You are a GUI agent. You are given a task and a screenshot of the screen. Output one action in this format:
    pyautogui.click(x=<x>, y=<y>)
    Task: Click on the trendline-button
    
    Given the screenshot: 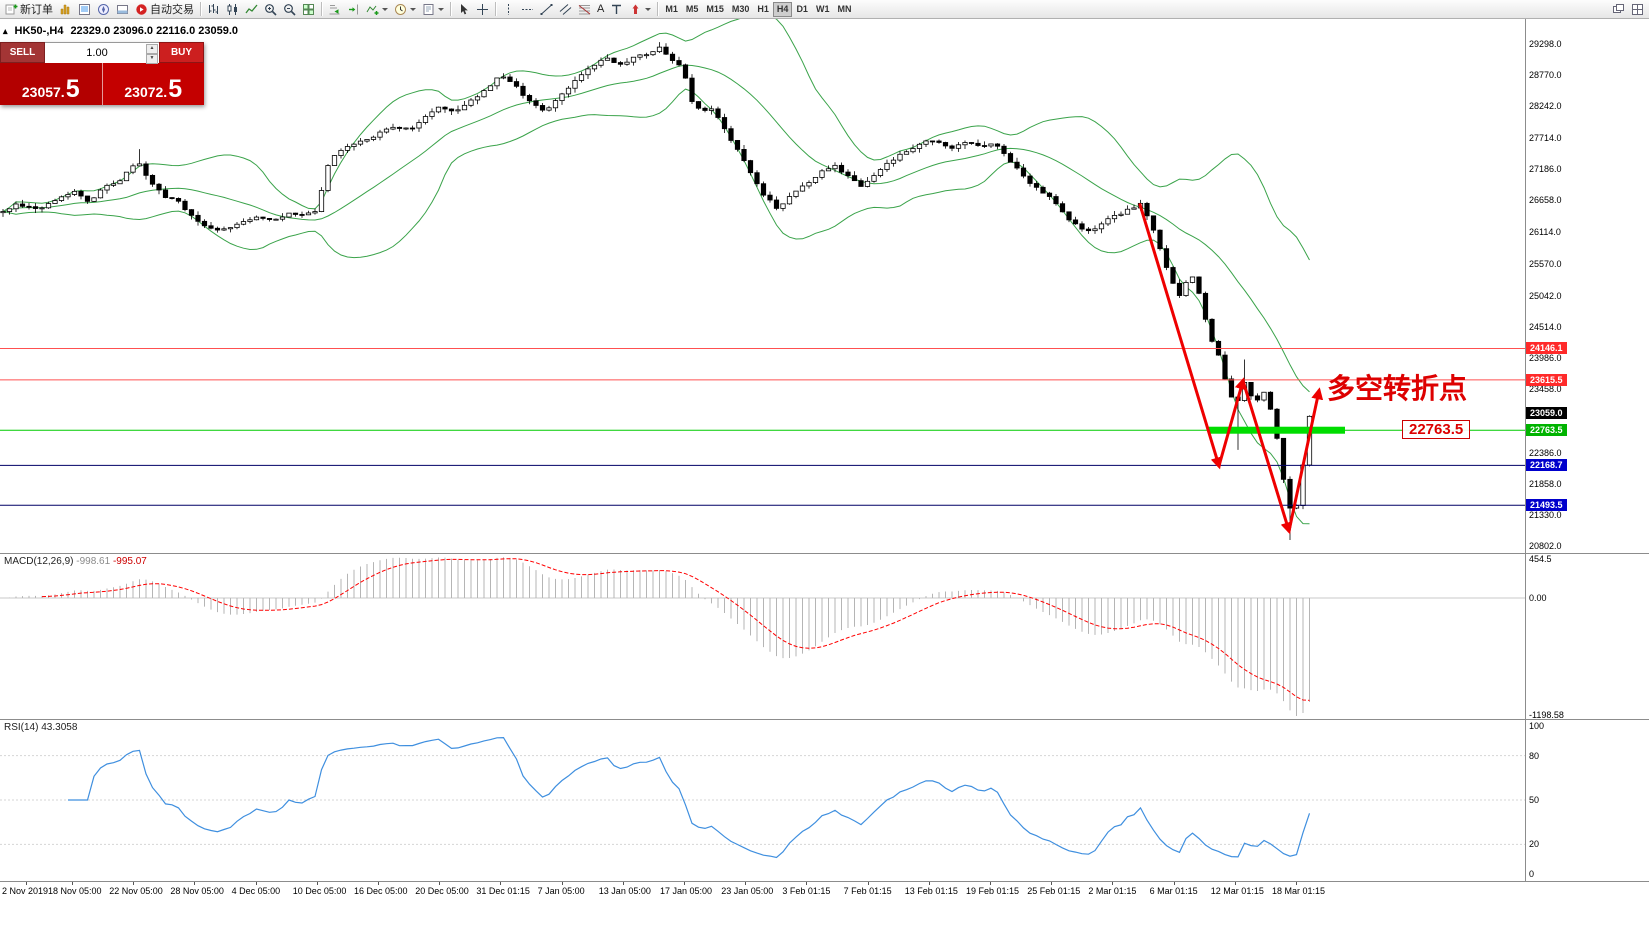 What is the action you would take?
    pyautogui.click(x=546, y=9)
    